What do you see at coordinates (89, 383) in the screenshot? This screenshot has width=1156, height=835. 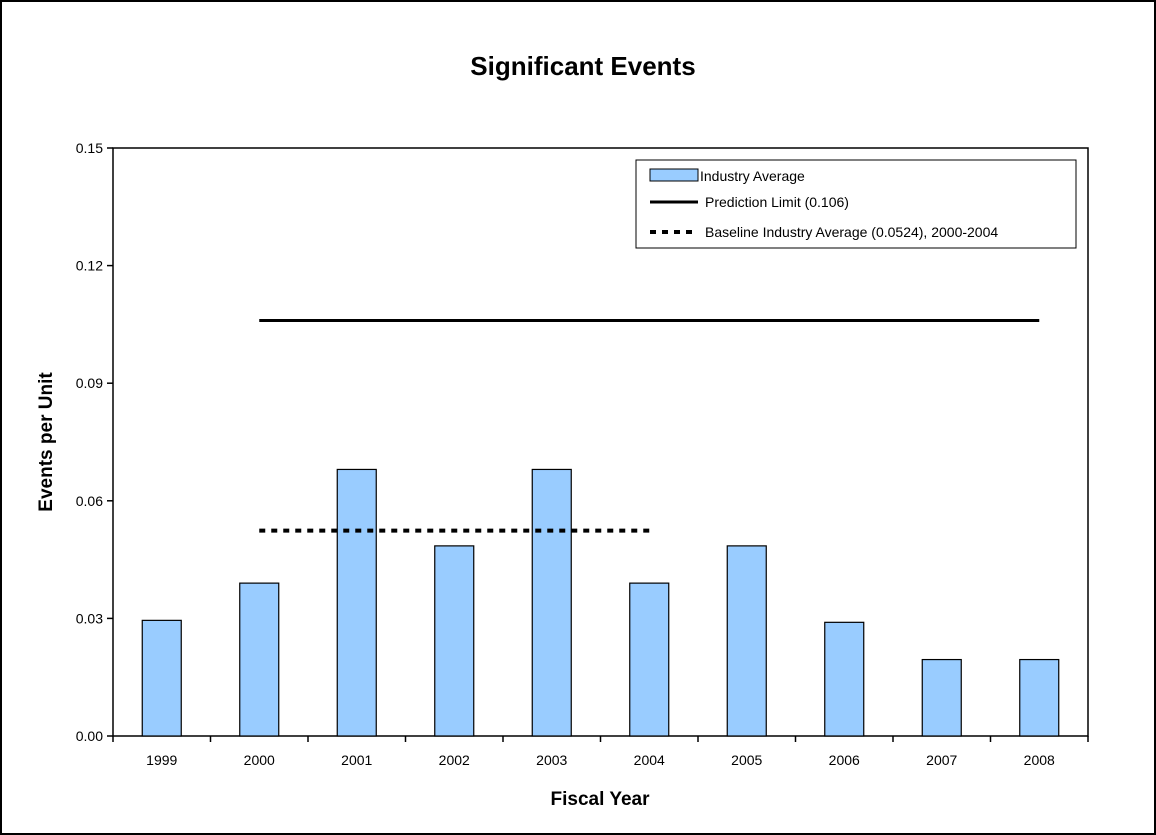 I see `y-tick-label: 0.09` at bounding box center [89, 383].